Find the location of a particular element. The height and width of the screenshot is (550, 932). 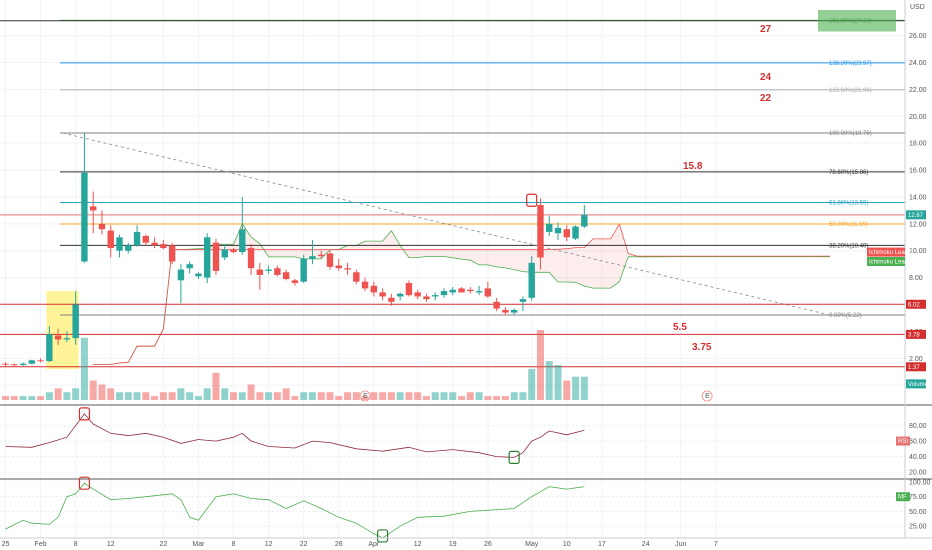

time-tick-7: 12 is located at coordinates (269, 544).